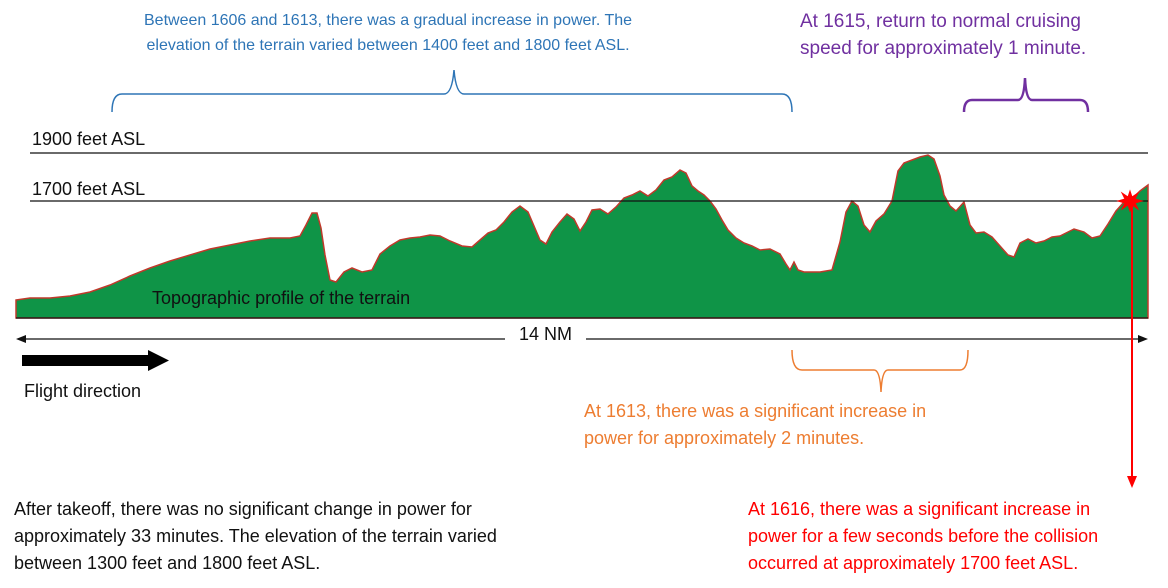  Describe the element at coordinates (281, 298) in the screenshot. I see `terrain-label: Topographic profile of the terrain` at that location.